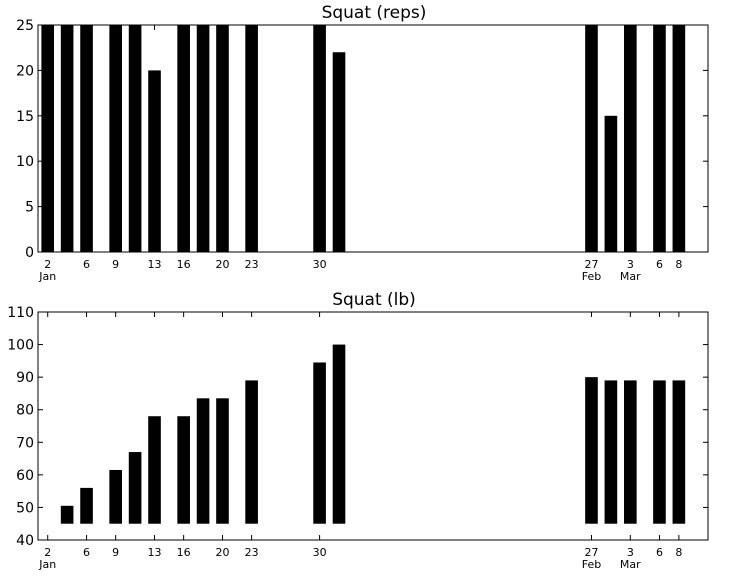 Image resolution: width=729 pixels, height=578 pixels. I want to click on reps-ytick-label-0: 0, so click(29, 253).